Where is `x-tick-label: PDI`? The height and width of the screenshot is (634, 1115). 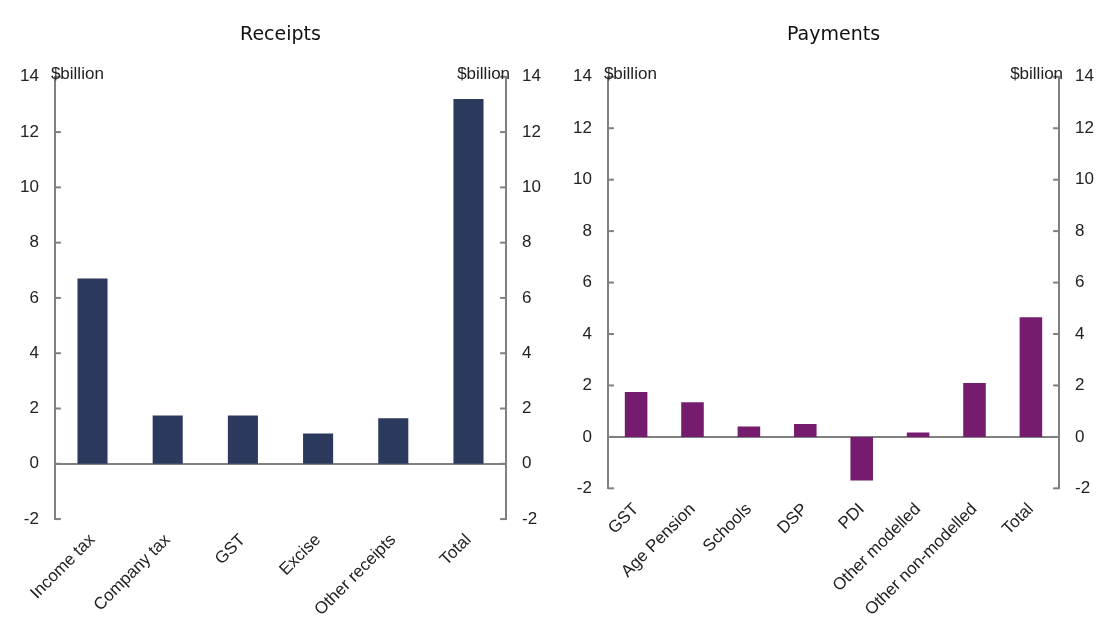 x-tick-label: PDI is located at coordinates (851, 516).